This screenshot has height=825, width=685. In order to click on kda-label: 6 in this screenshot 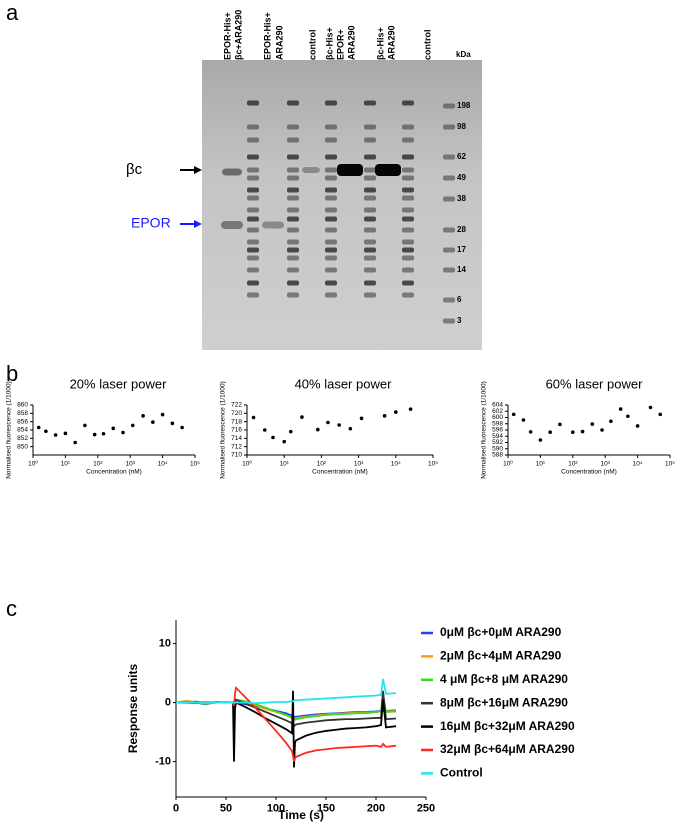, I will do `click(459, 299)`.